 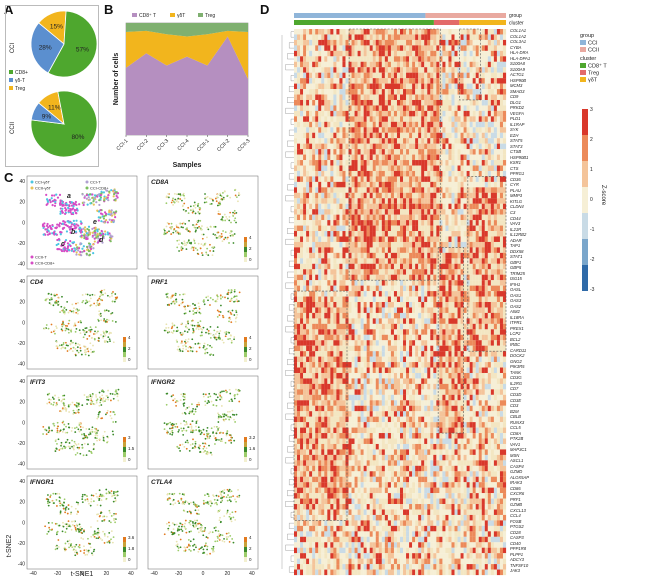 I want to click on y-tick-label: 20, so click(x=22, y=303).